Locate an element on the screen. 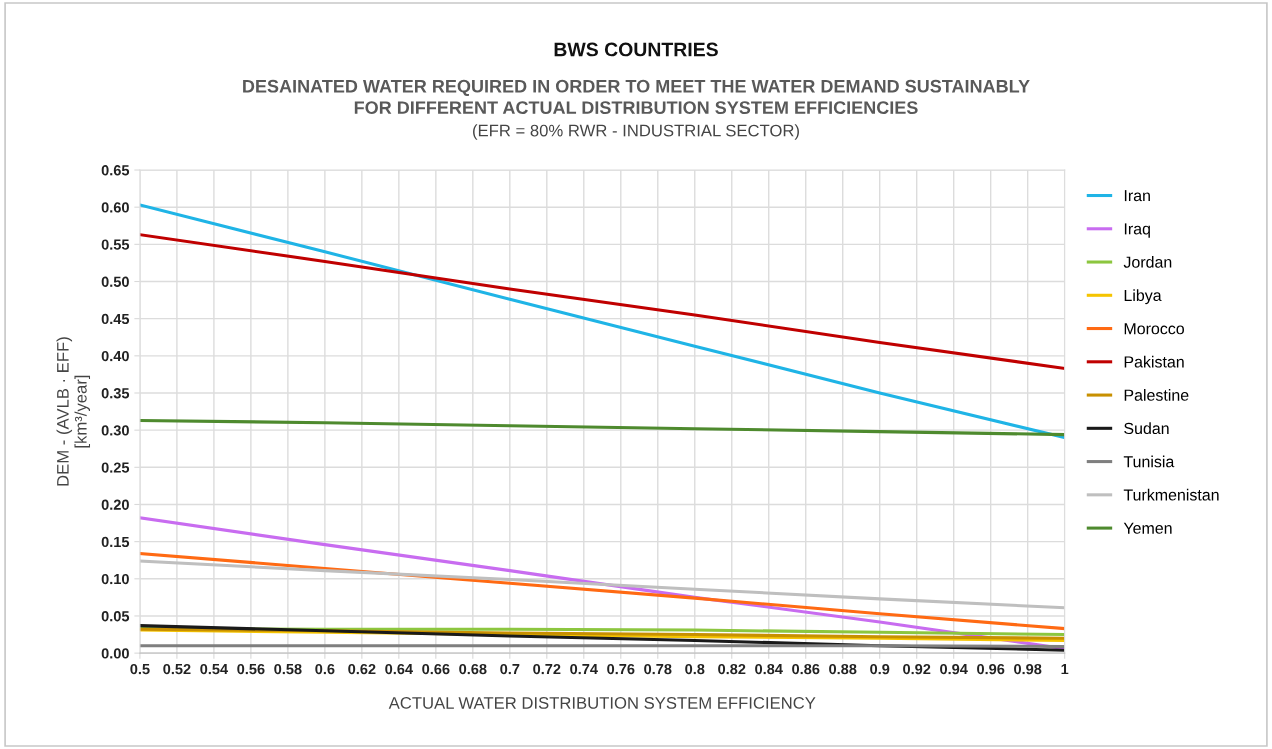 This screenshot has height=749, width=1272. x-tick-label: 0.88 is located at coordinates (843, 669).